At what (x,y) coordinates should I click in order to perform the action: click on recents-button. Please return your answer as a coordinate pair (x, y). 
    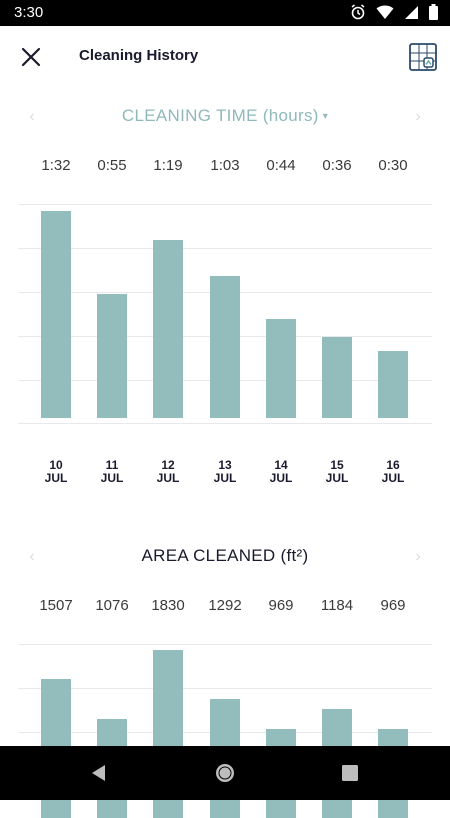
    Looking at the image, I should click on (350, 773).